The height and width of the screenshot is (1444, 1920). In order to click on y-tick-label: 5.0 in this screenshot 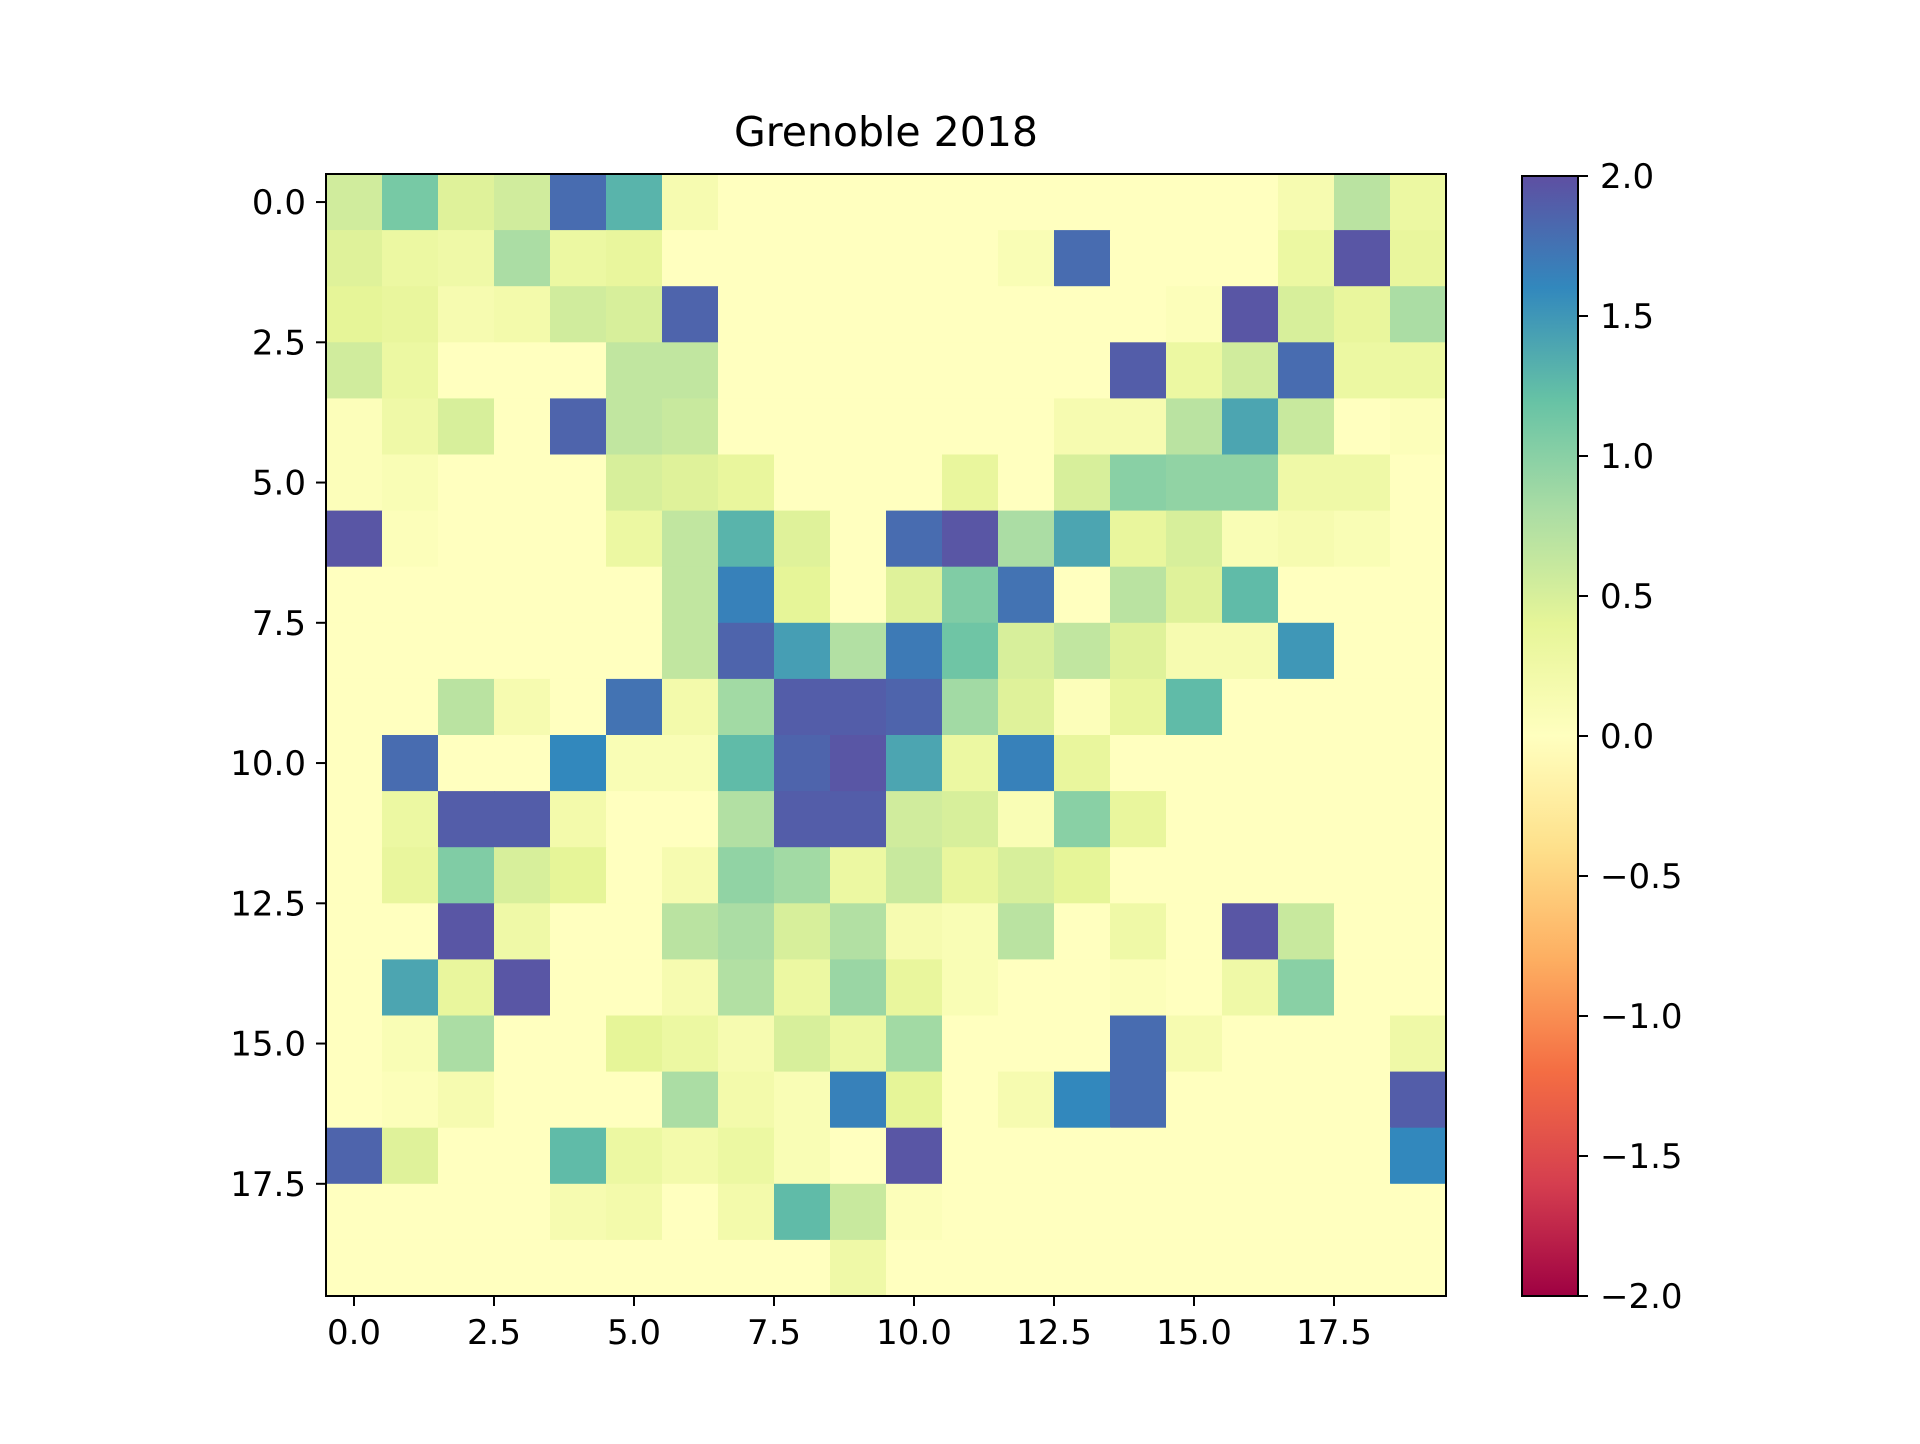, I will do `click(279, 484)`.